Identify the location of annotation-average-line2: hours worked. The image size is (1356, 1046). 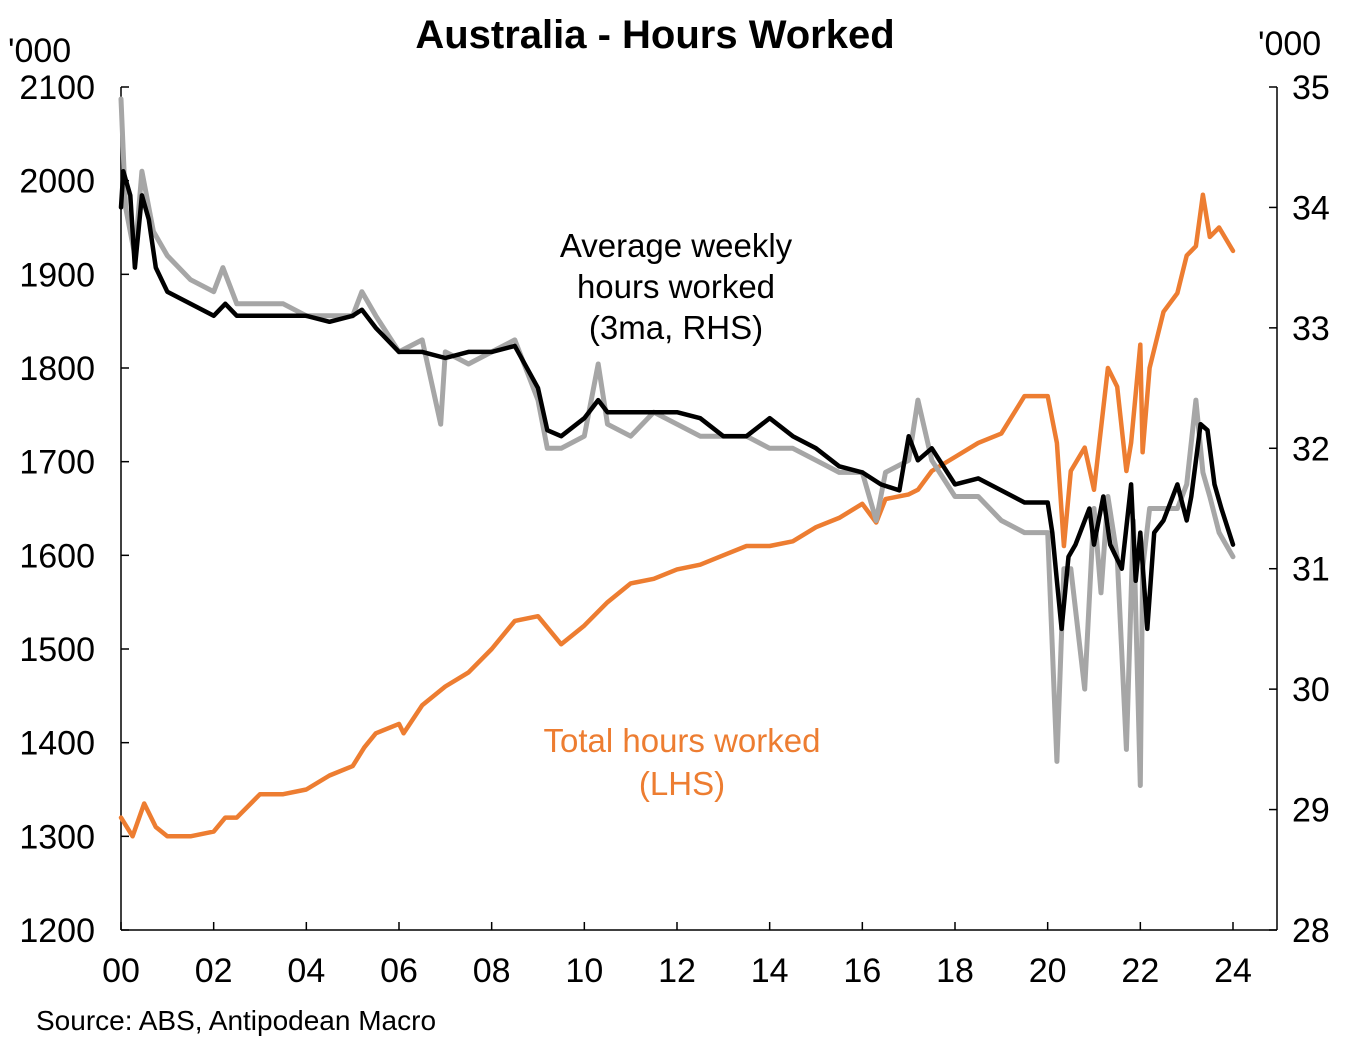
(676, 286).